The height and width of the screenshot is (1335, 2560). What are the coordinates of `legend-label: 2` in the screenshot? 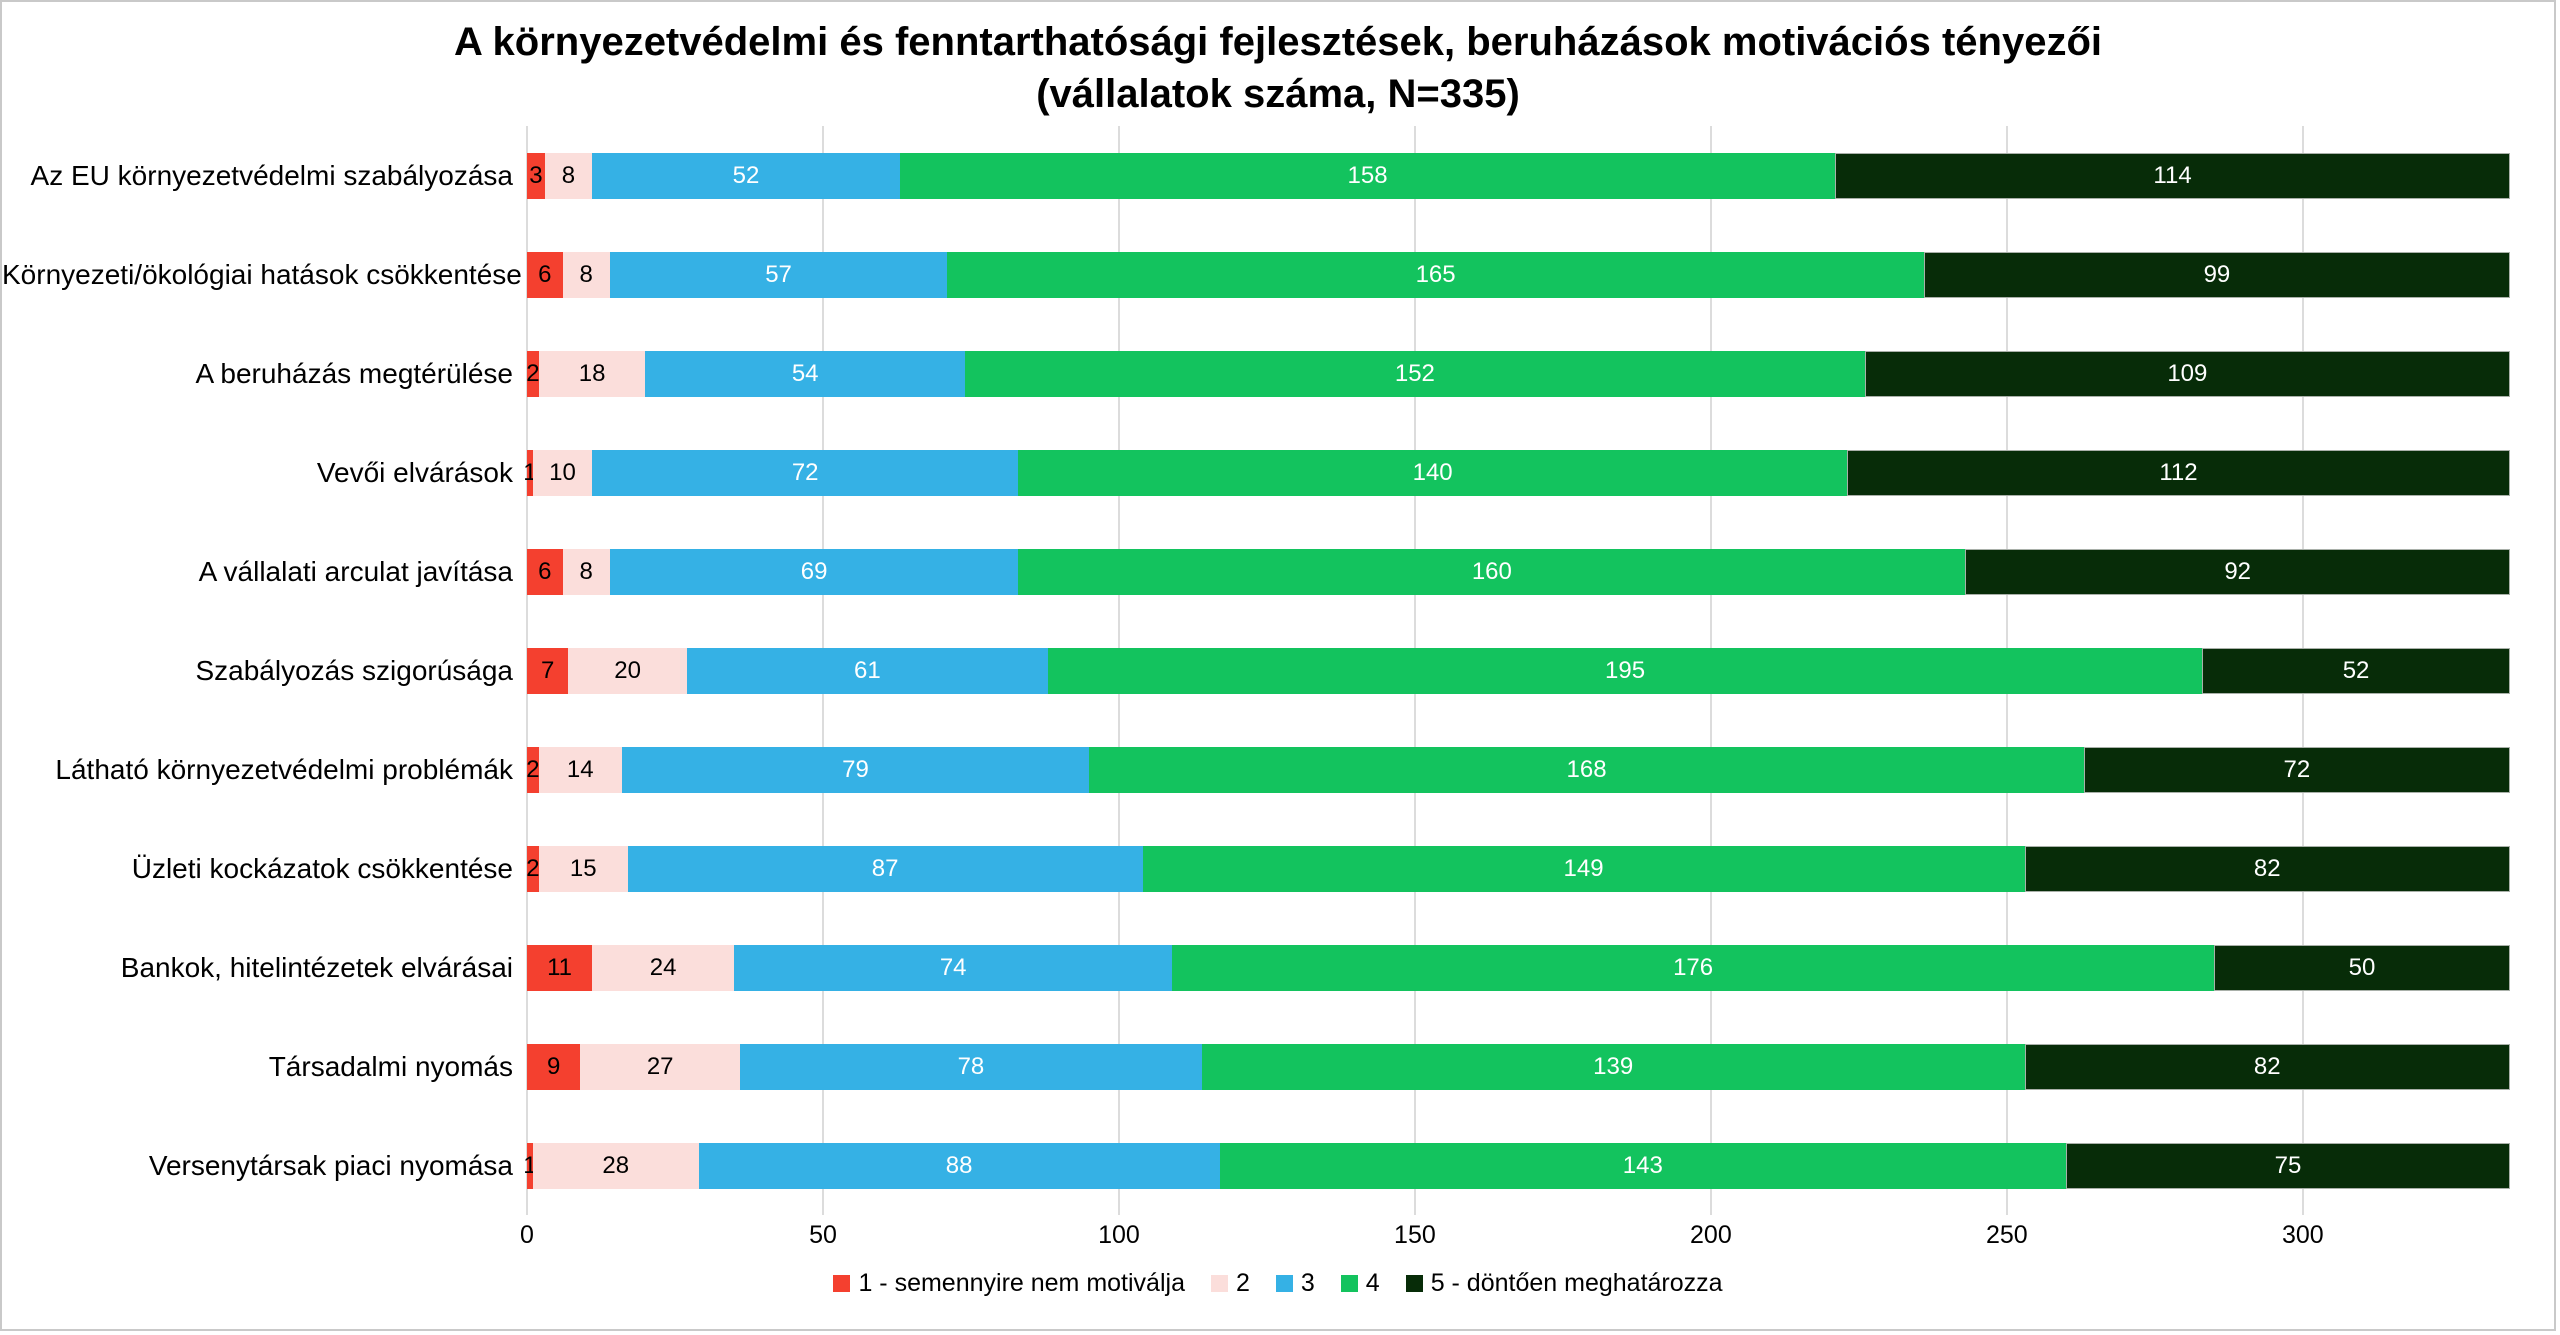 It's located at (1242, 1283).